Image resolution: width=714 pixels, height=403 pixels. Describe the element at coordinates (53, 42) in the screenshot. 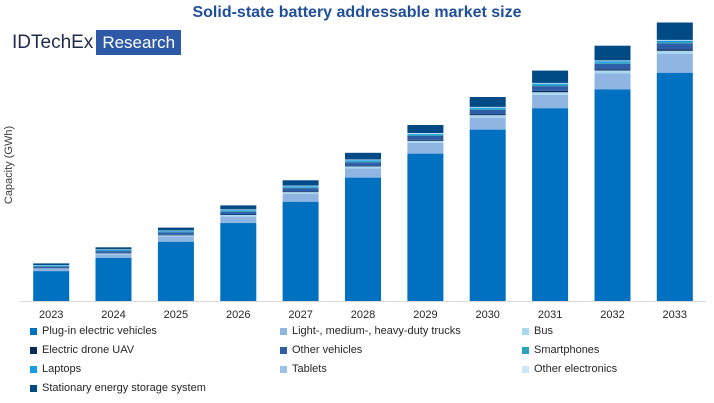

I see `logo-brand-text: IDTechEx` at that location.